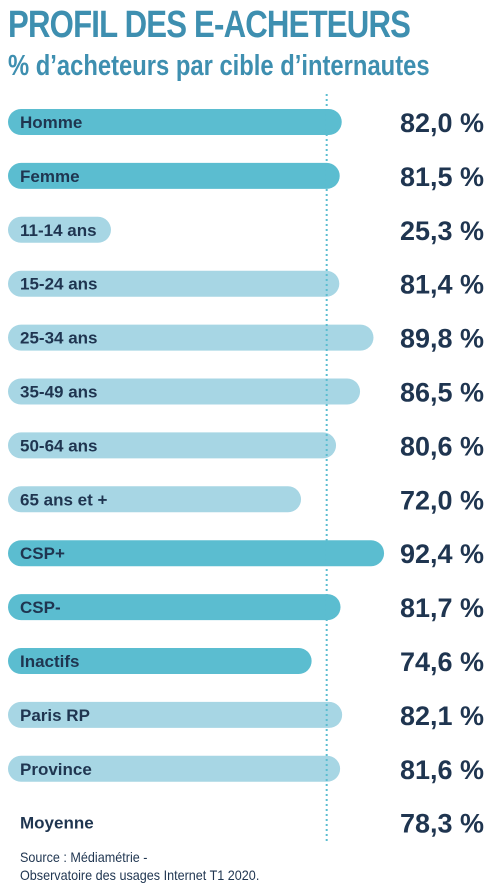 This screenshot has width=500, height=891. What do you see at coordinates (442, 339) in the screenshot?
I see `bar-value-label: 89,8 %` at bounding box center [442, 339].